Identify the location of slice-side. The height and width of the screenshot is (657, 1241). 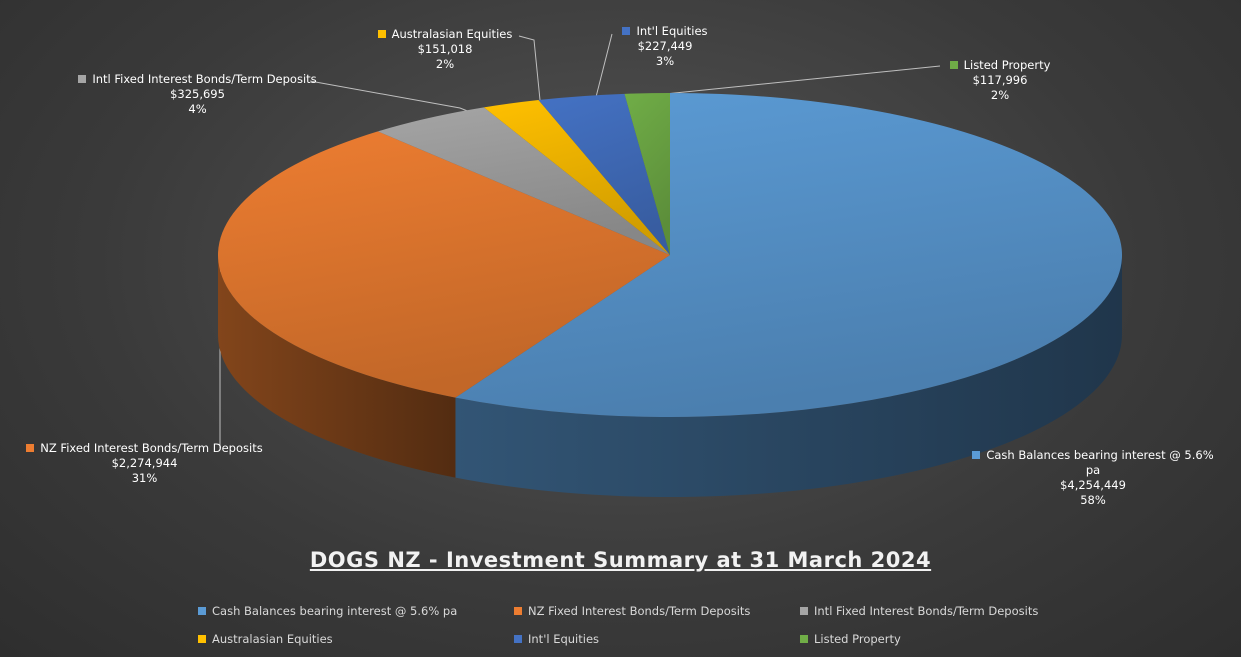
(337, 366).